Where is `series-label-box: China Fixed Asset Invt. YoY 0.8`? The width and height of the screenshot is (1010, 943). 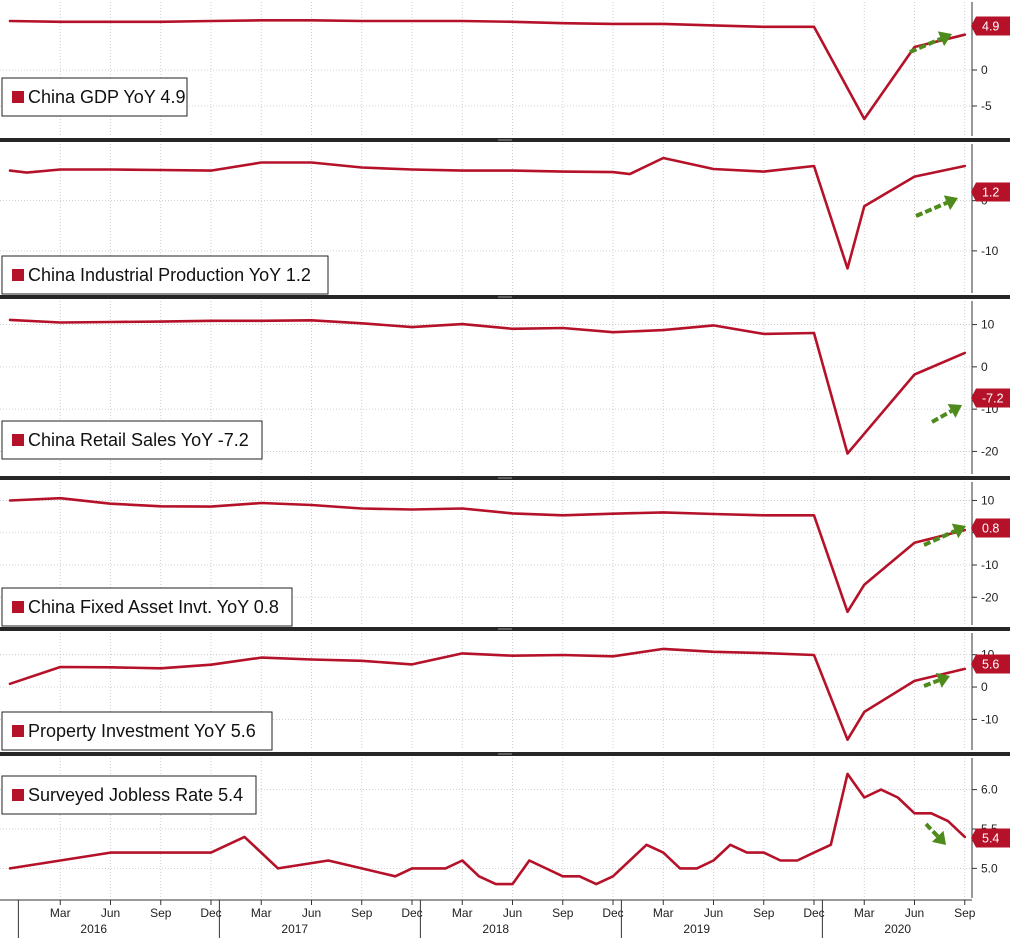
series-label-box: China Fixed Asset Invt. YoY 0.8 is located at coordinates (147, 607).